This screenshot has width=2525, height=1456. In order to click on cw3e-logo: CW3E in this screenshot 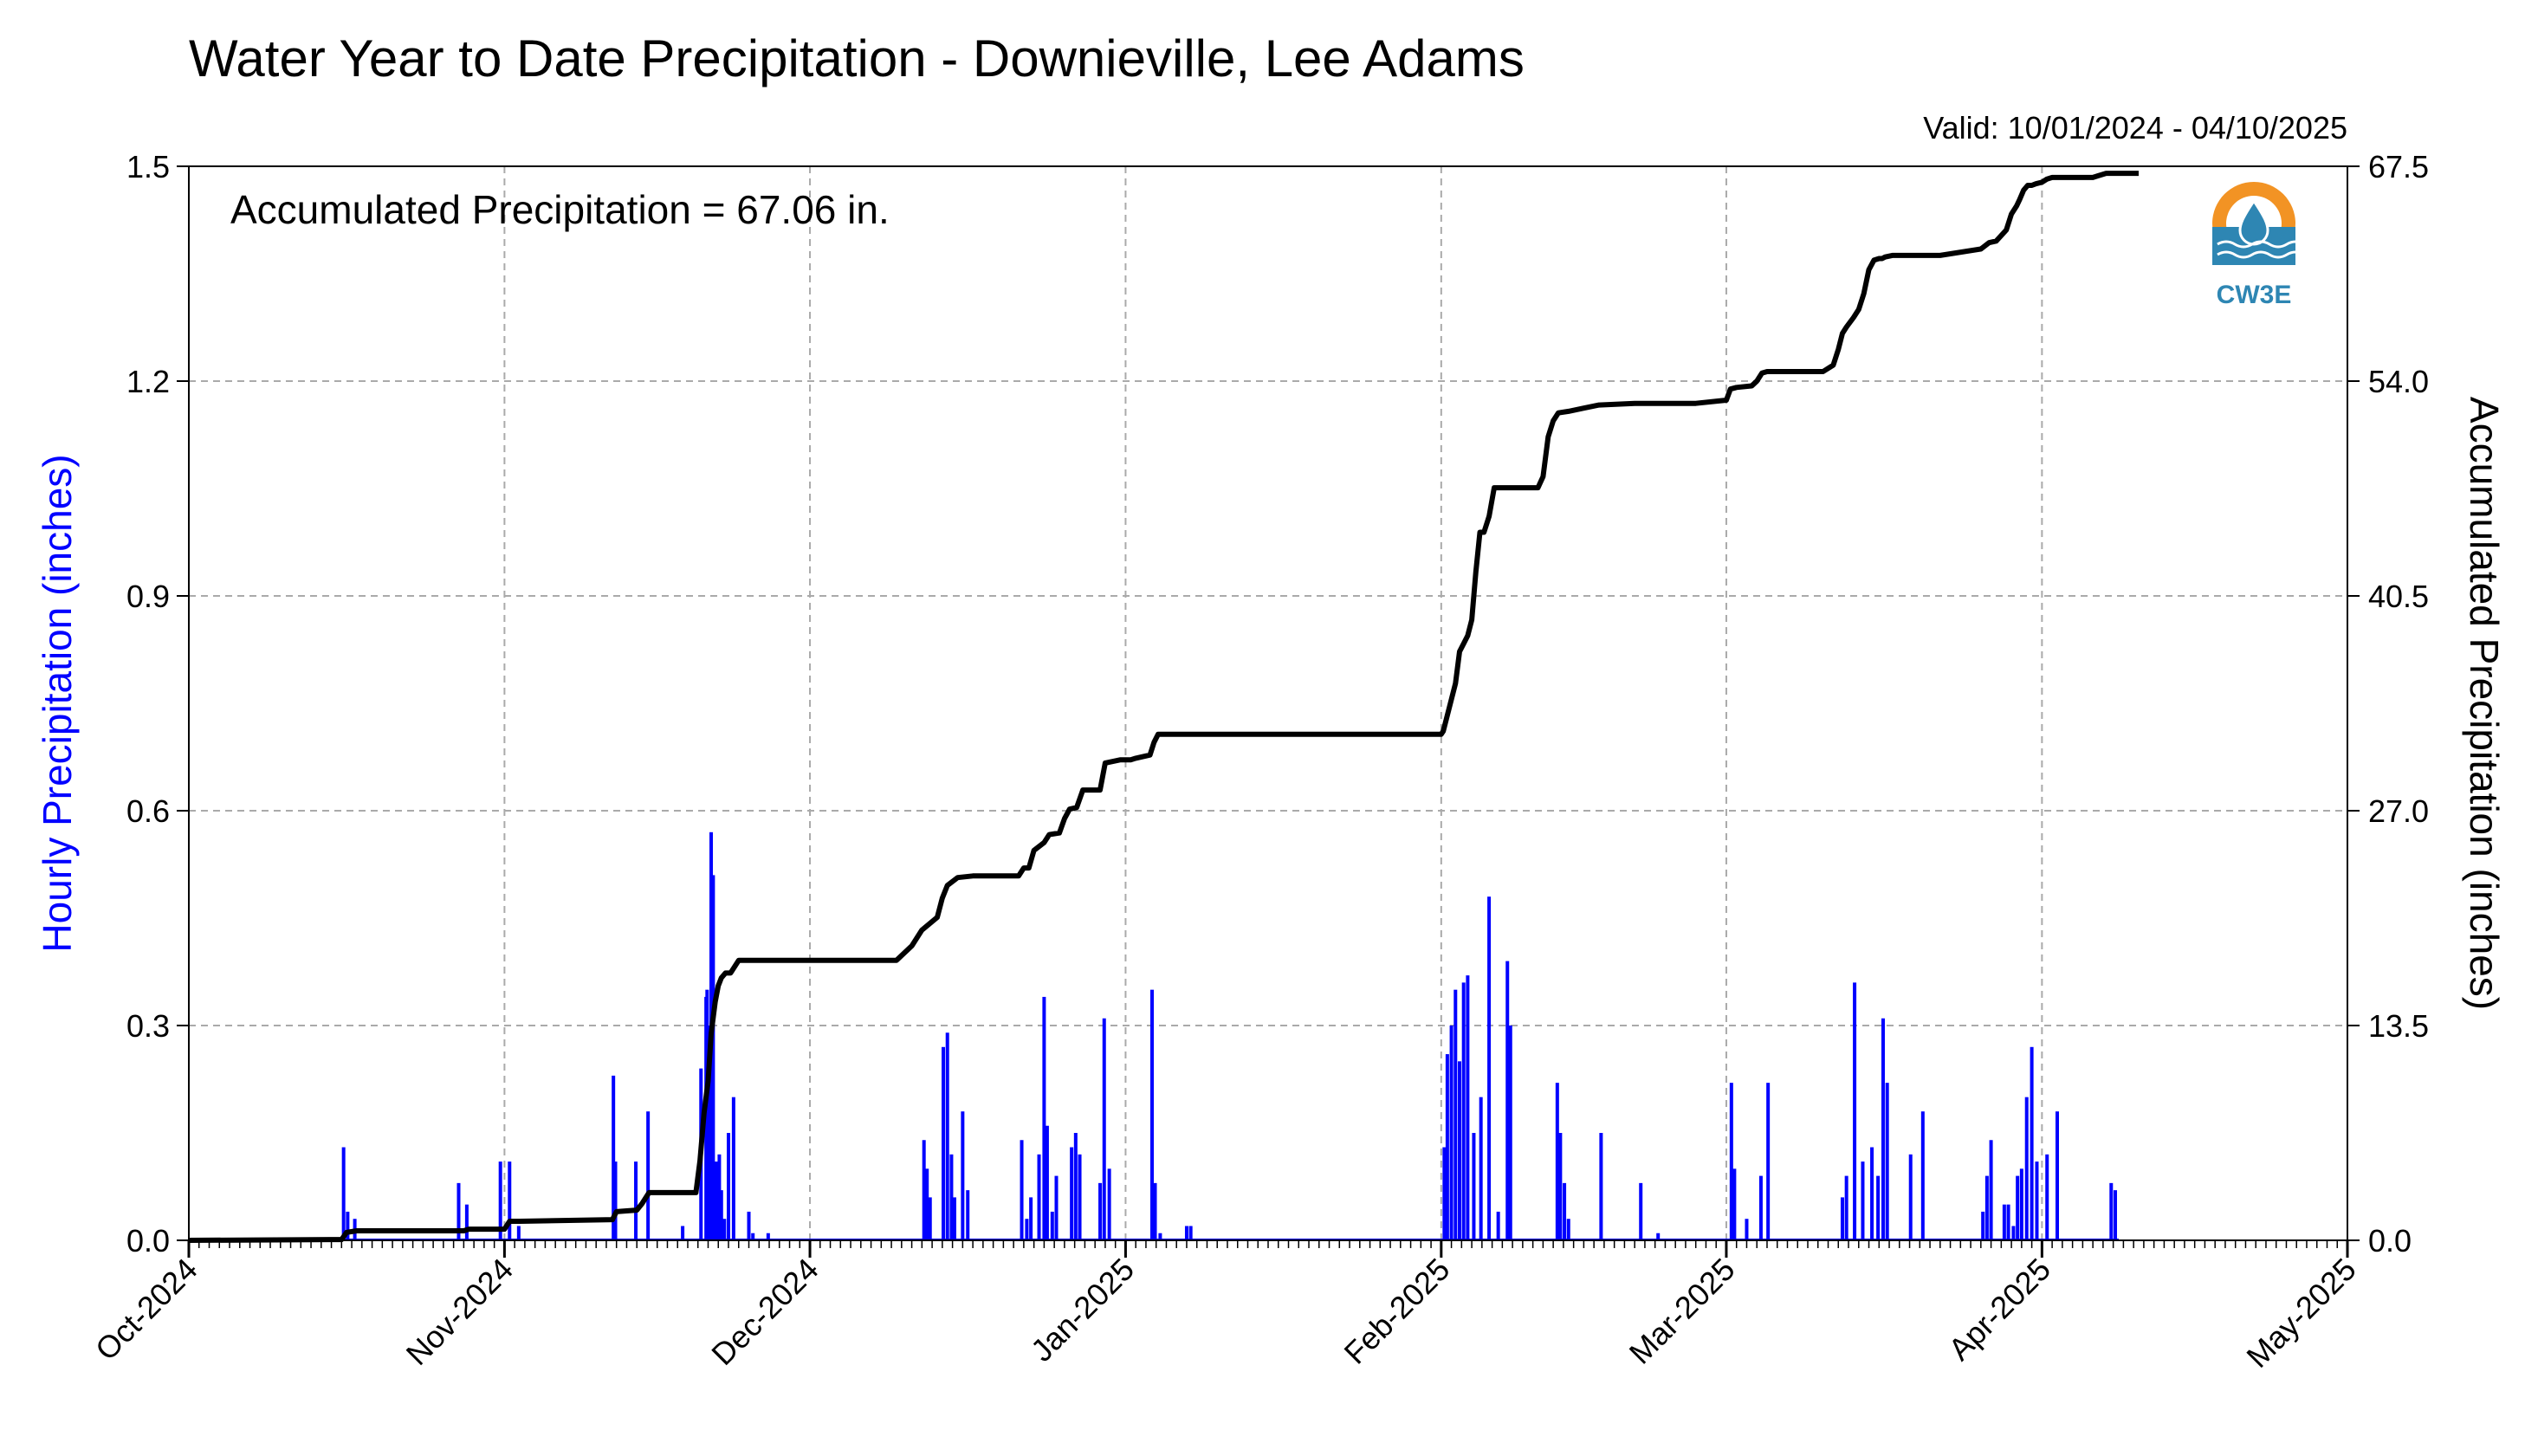, I will do `click(2258, 245)`.